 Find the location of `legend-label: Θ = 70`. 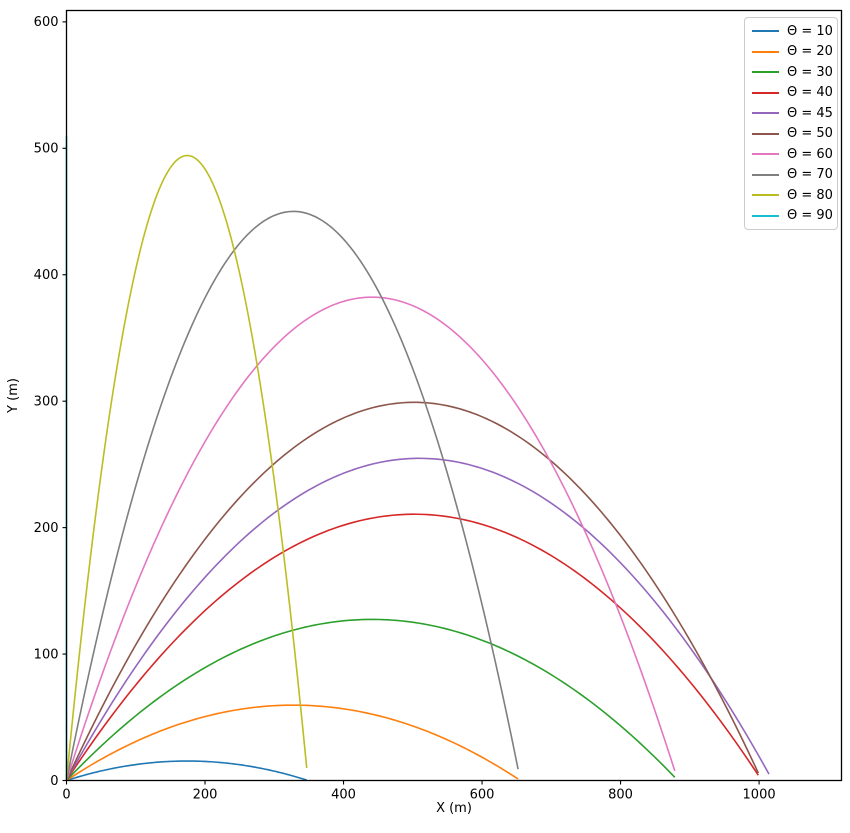

legend-label: Θ = 70 is located at coordinates (810, 175).